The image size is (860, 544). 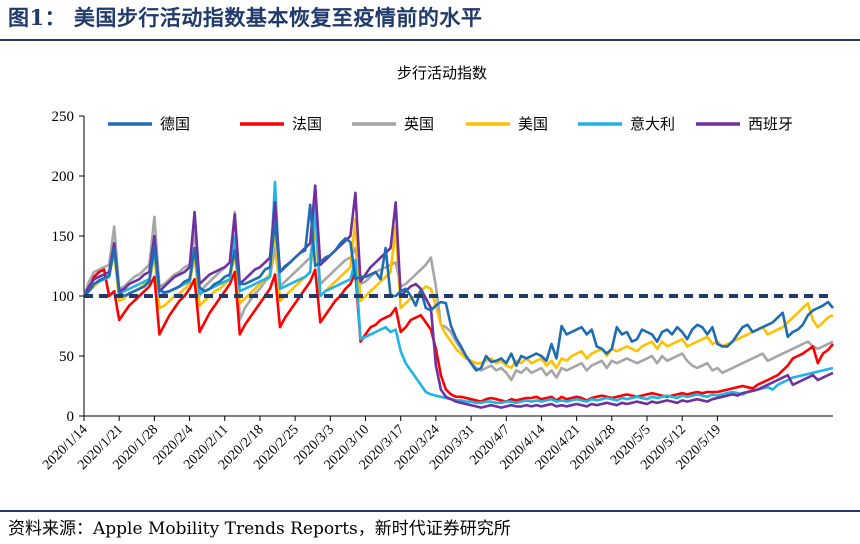 What do you see at coordinates (442, 73) in the screenshot?
I see `chart-title: 步行活动指数` at bounding box center [442, 73].